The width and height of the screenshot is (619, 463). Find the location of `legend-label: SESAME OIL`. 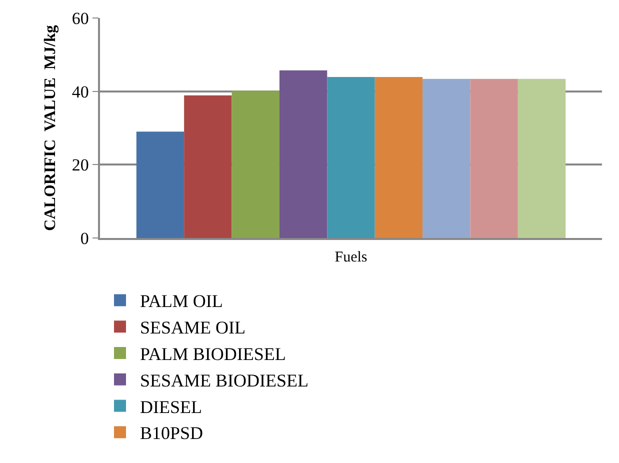

legend-label: SESAME OIL is located at coordinates (193, 328).